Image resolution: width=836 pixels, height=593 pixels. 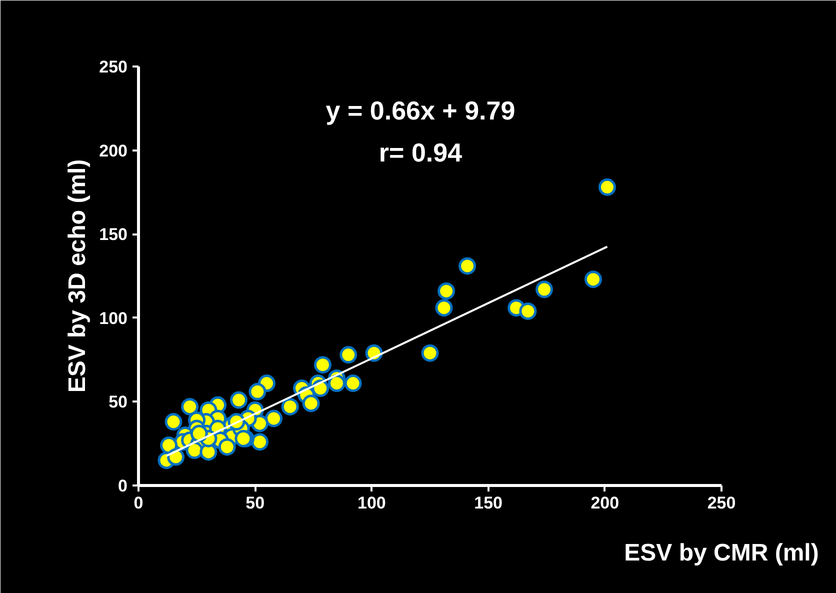 I want to click on x-tick-label: 150, so click(x=488, y=503).